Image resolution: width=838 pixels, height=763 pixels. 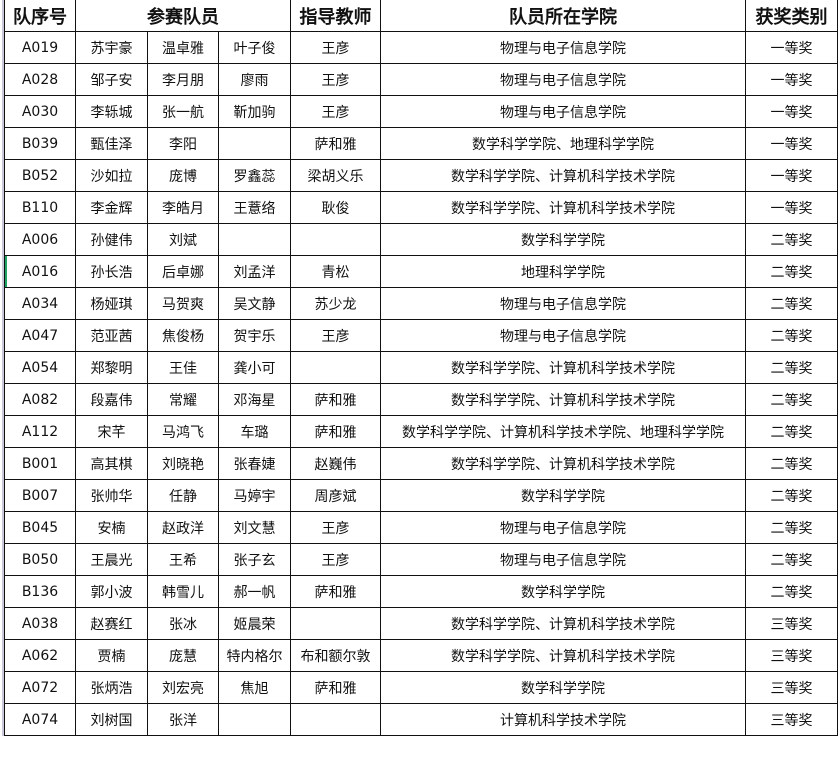 What do you see at coordinates (254, 335) in the screenshot?
I see `member3-cell: 贺宇乐` at bounding box center [254, 335].